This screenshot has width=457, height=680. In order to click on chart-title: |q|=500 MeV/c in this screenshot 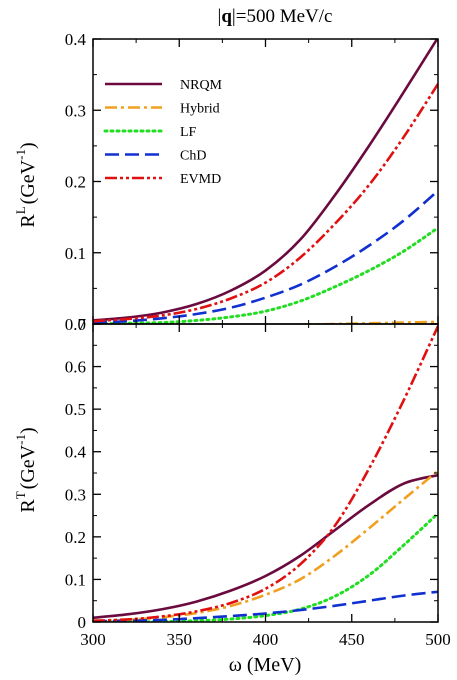, I will do `click(275, 16)`.